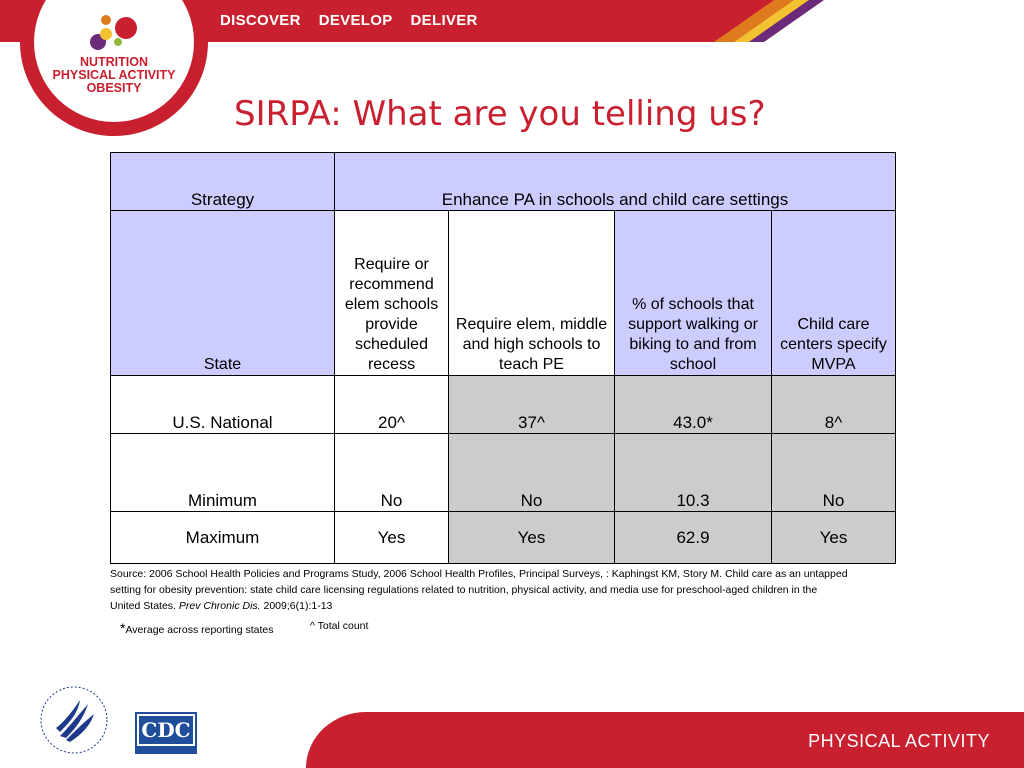  I want to click on caret-note: ^ Total count, so click(339, 626).